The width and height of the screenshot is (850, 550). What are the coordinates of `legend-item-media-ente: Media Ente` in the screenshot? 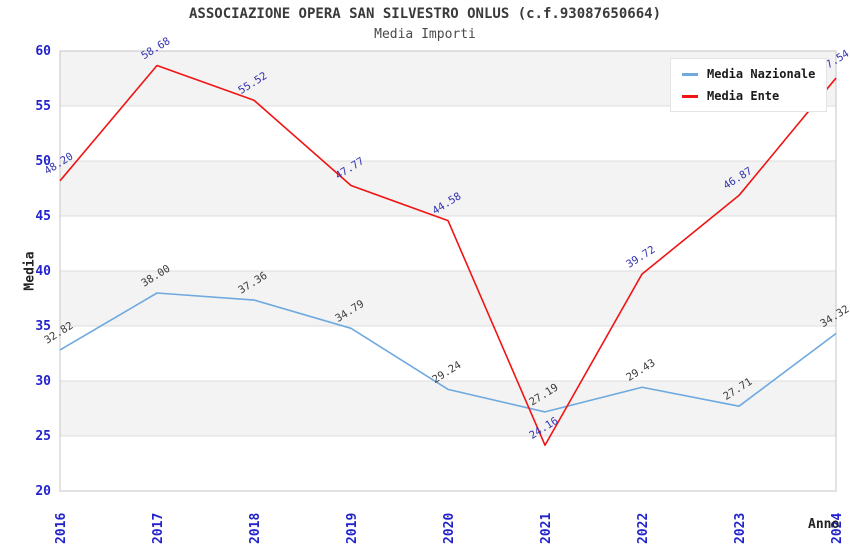 It's located at (748, 96).